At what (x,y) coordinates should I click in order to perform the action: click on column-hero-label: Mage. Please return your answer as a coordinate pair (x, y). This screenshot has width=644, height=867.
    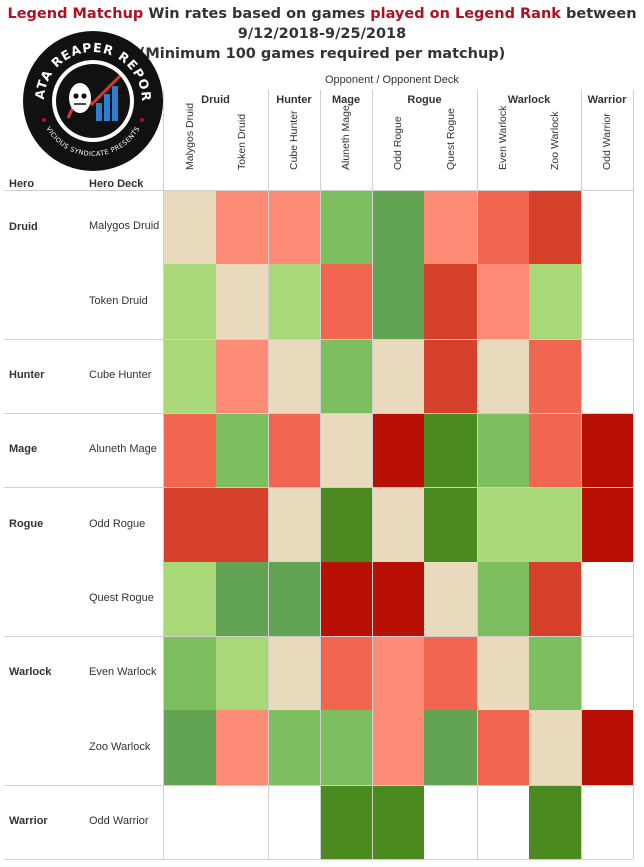
    Looking at the image, I should click on (346, 100).